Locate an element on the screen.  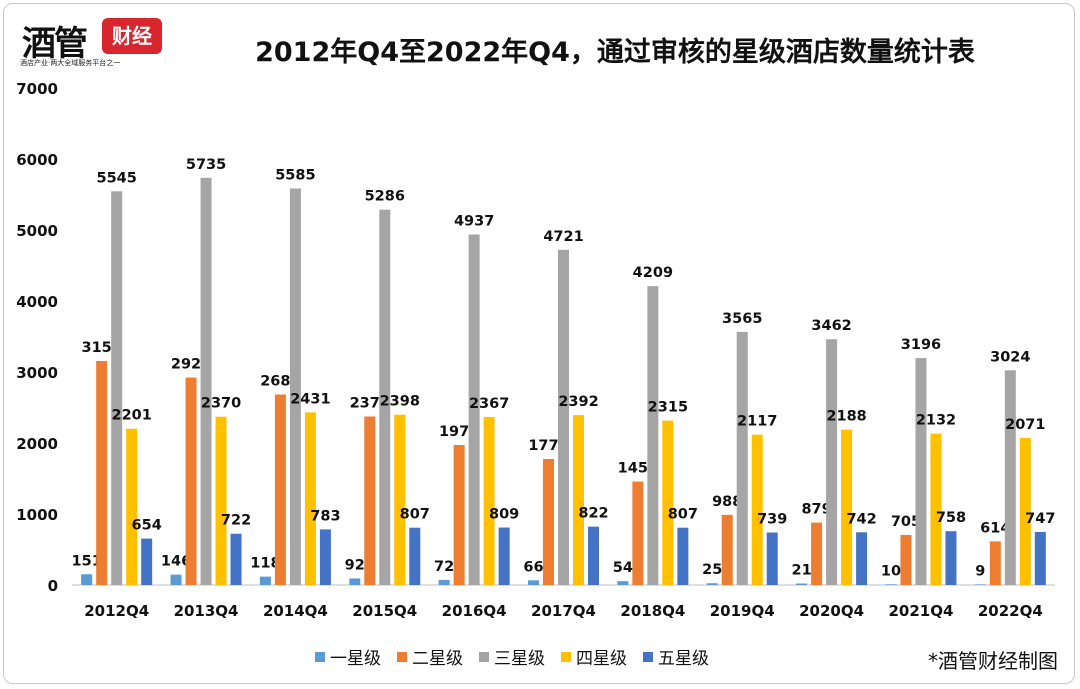
data-label: 2367 is located at coordinates (489, 404).